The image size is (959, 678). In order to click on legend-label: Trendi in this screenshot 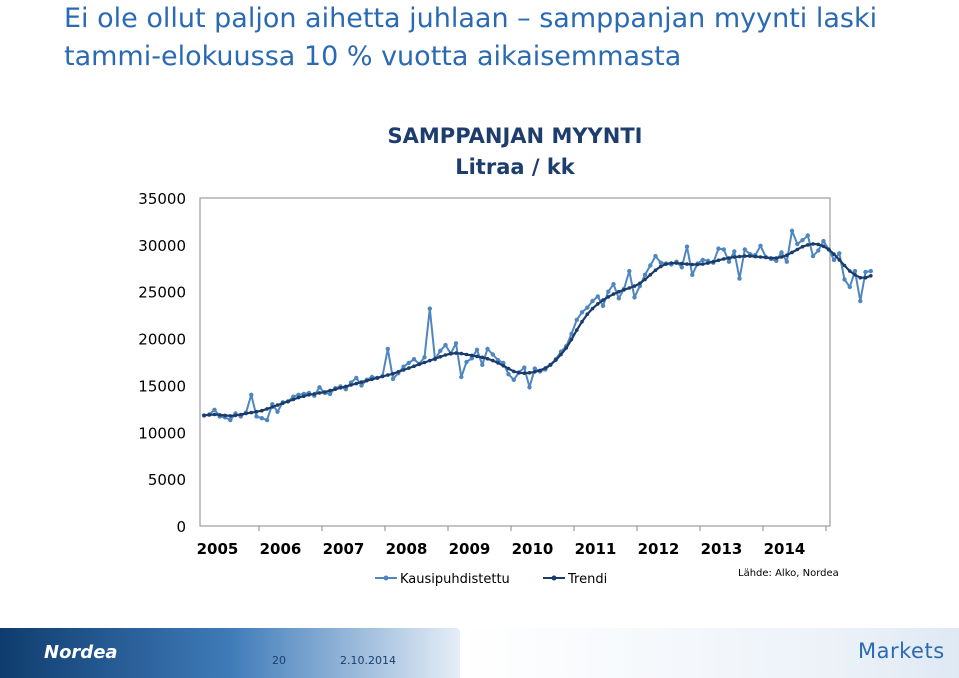, I will do `click(587, 579)`.